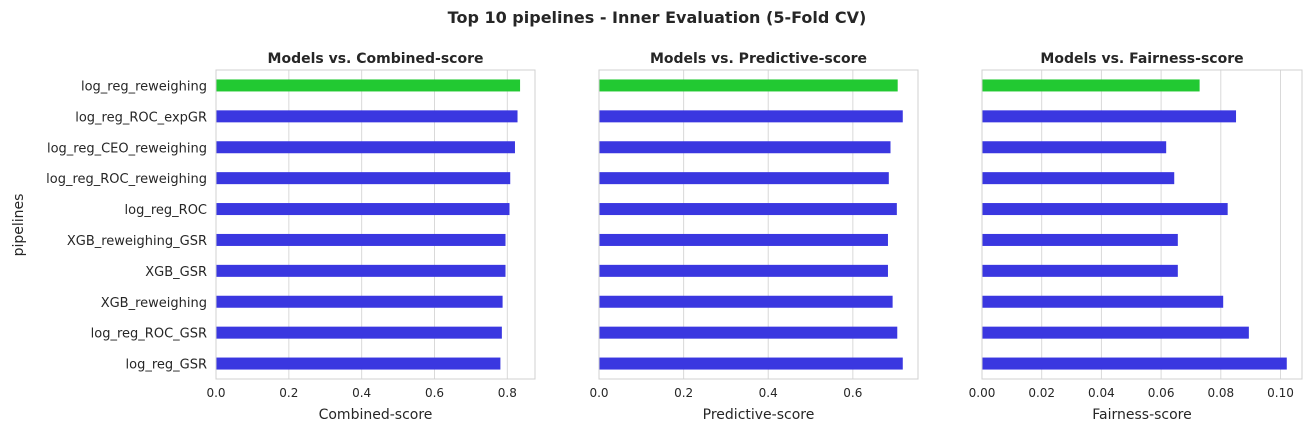  Describe the element at coordinates (759, 415) in the screenshot. I see `x-axis-label: Predictive-score` at that location.